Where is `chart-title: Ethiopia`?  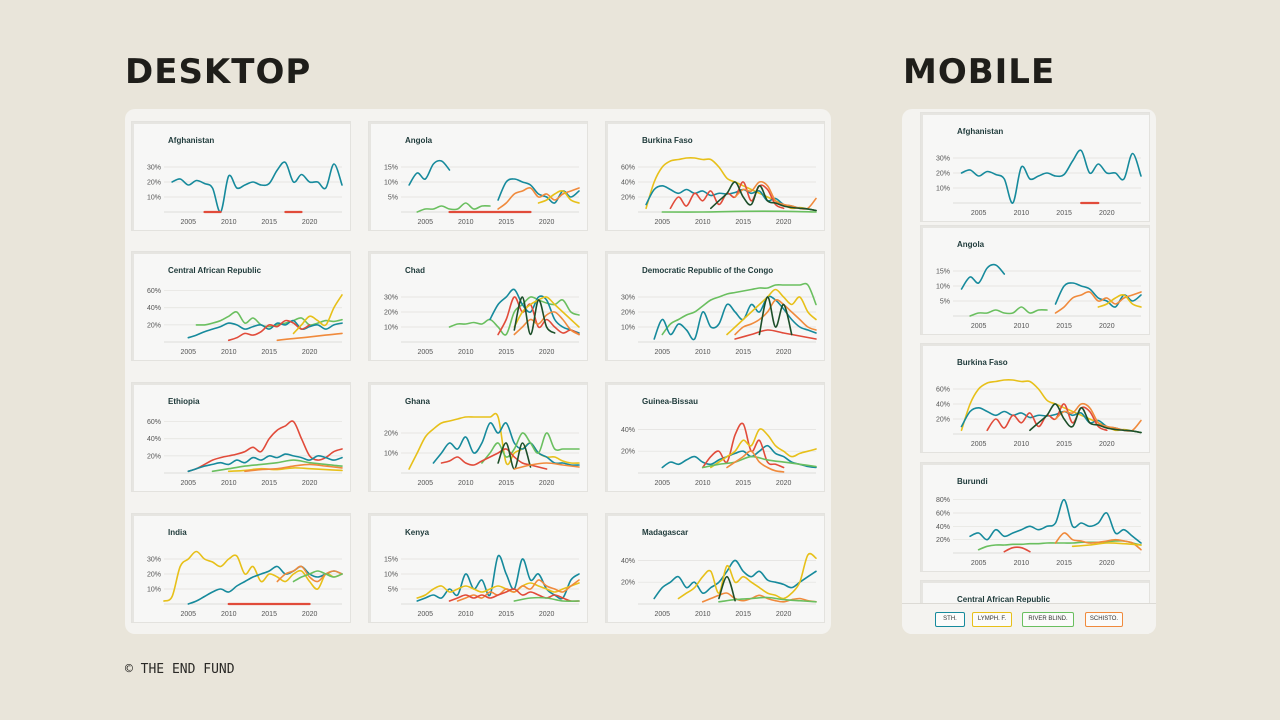
chart-title: Ethiopia is located at coordinates (184, 401).